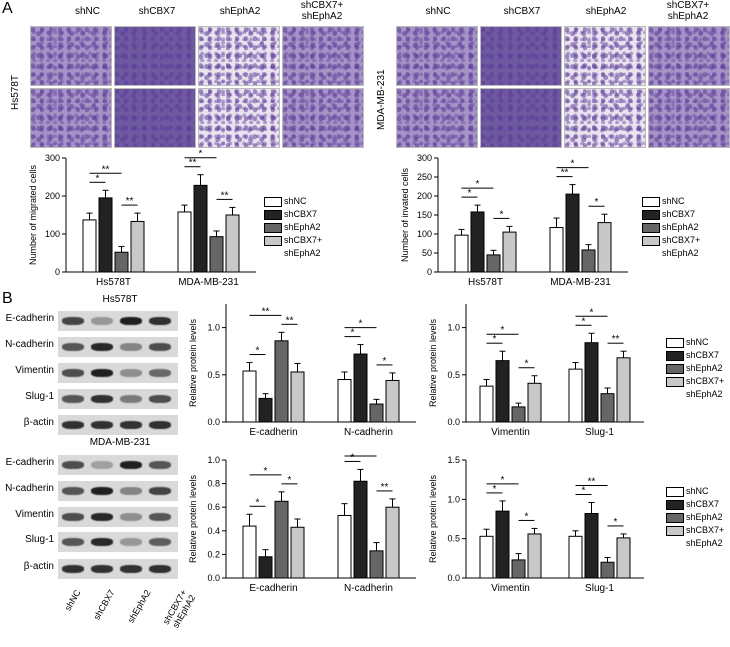  I want to click on blot-label-vim-1: Vimentin, so click(34, 370).